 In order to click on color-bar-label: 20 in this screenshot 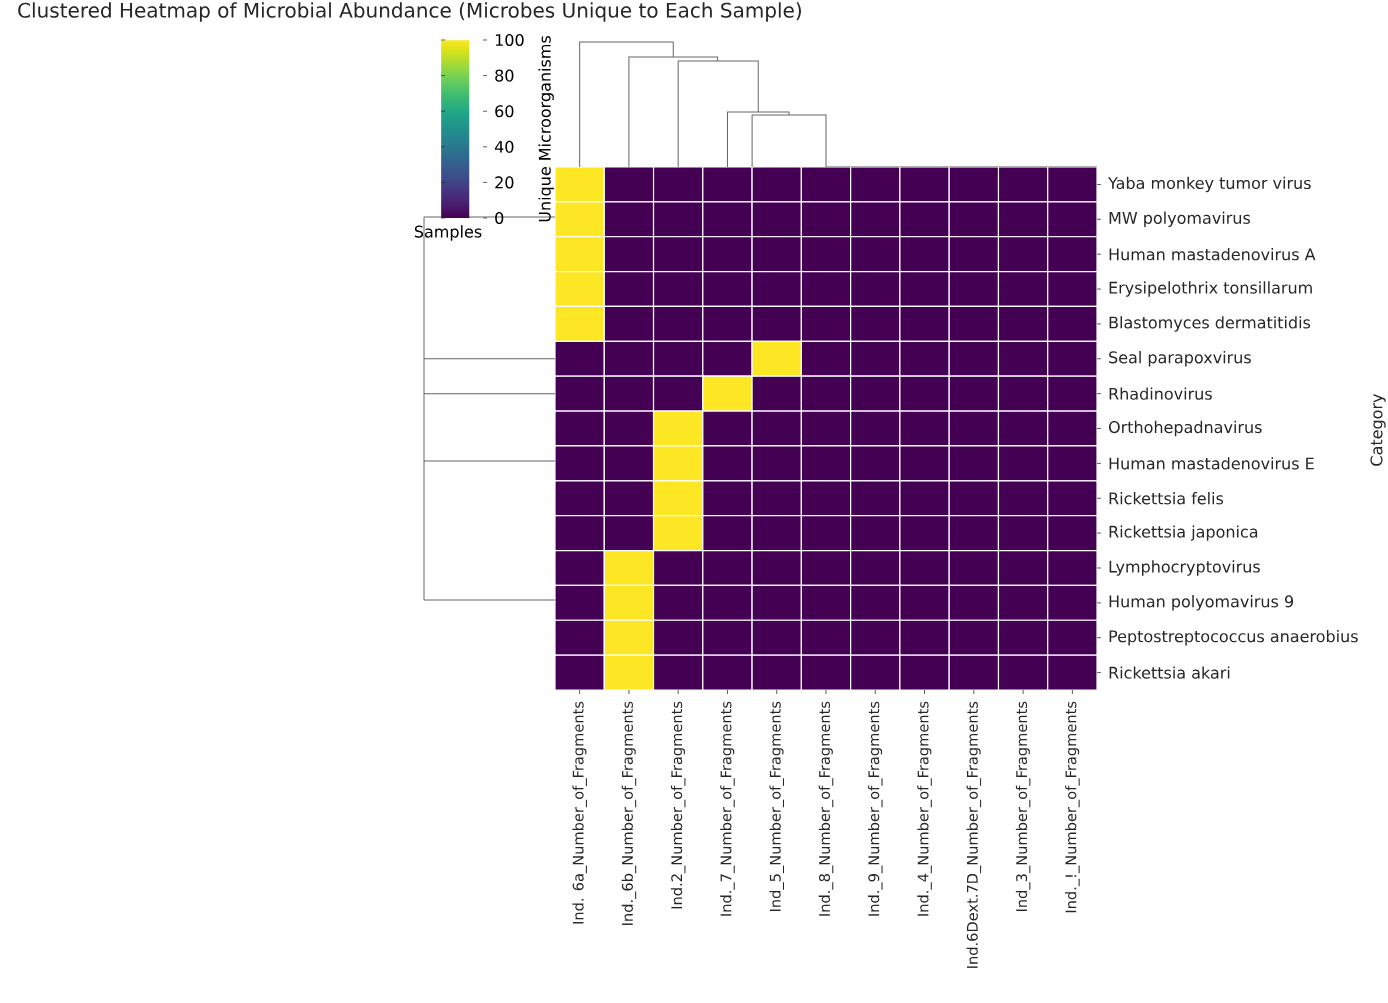, I will do `click(504, 182)`.